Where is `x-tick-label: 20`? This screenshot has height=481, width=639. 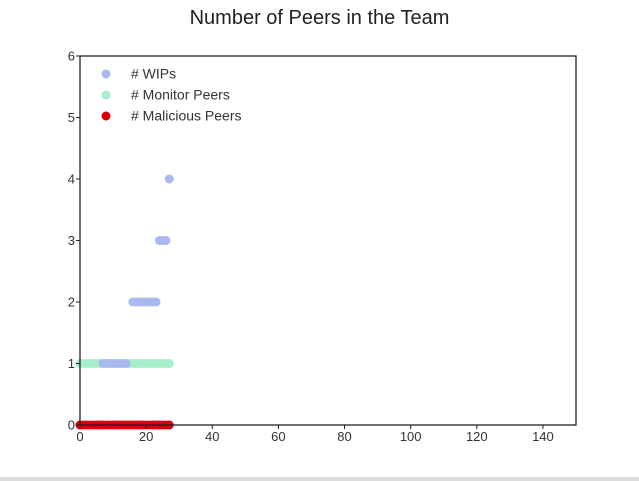 x-tick-label: 20 is located at coordinates (146, 436).